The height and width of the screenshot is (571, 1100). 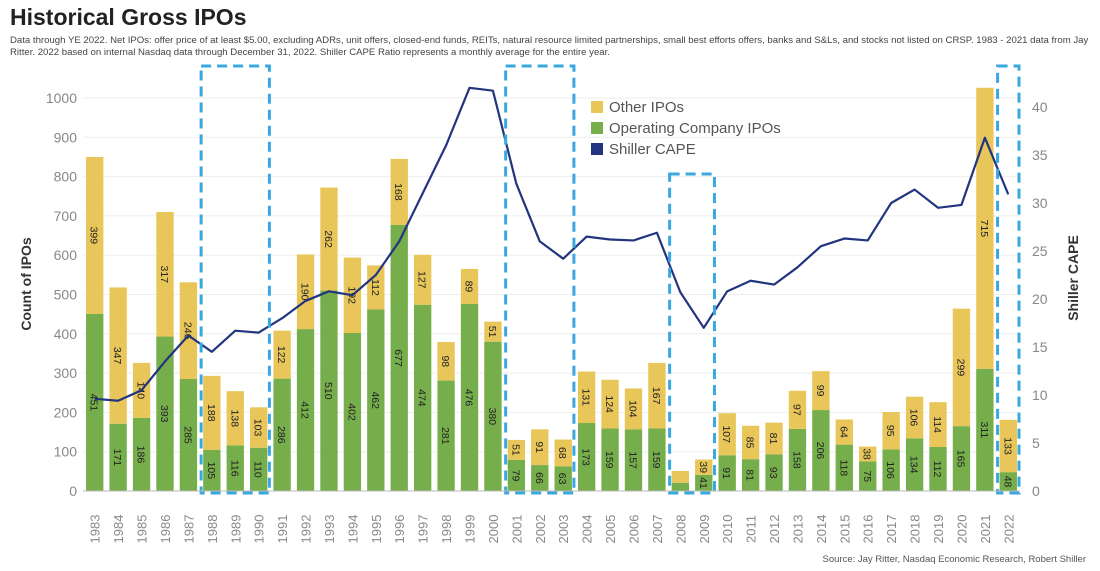 What do you see at coordinates (94, 403) in the screenshot?
I see `bar-label-operating: 451` at bounding box center [94, 403].